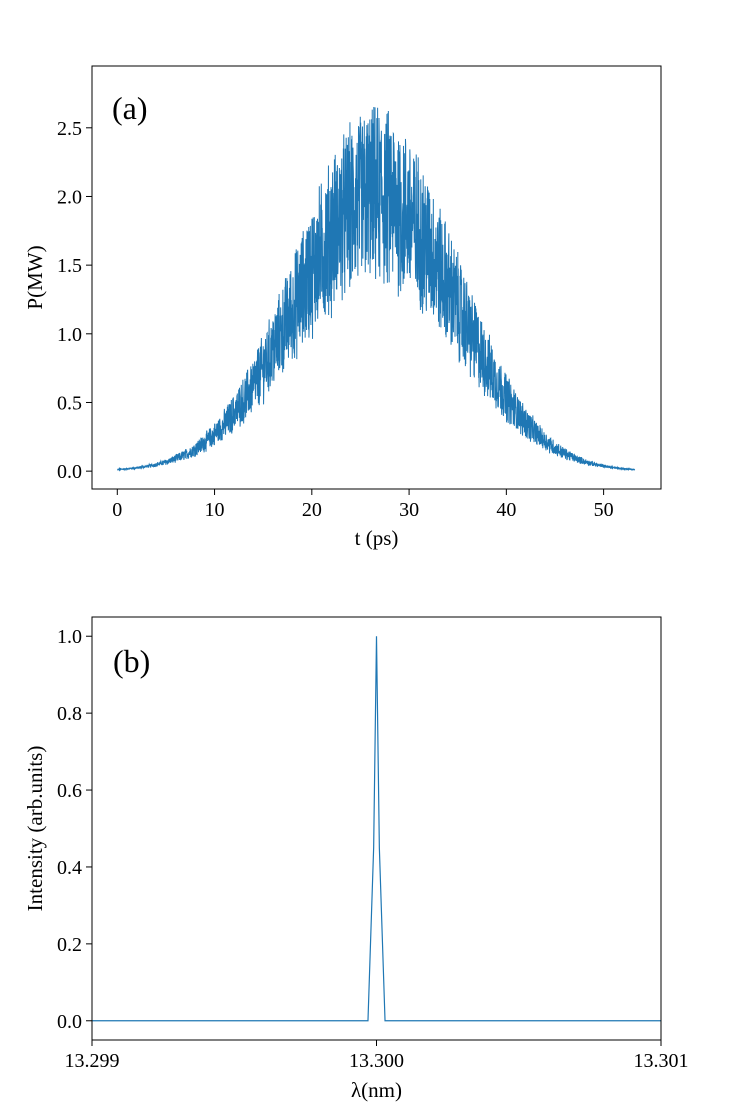 The width and height of the screenshot is (735, 1103). I want to click on panel-b-label: (b), so click(131, 661).